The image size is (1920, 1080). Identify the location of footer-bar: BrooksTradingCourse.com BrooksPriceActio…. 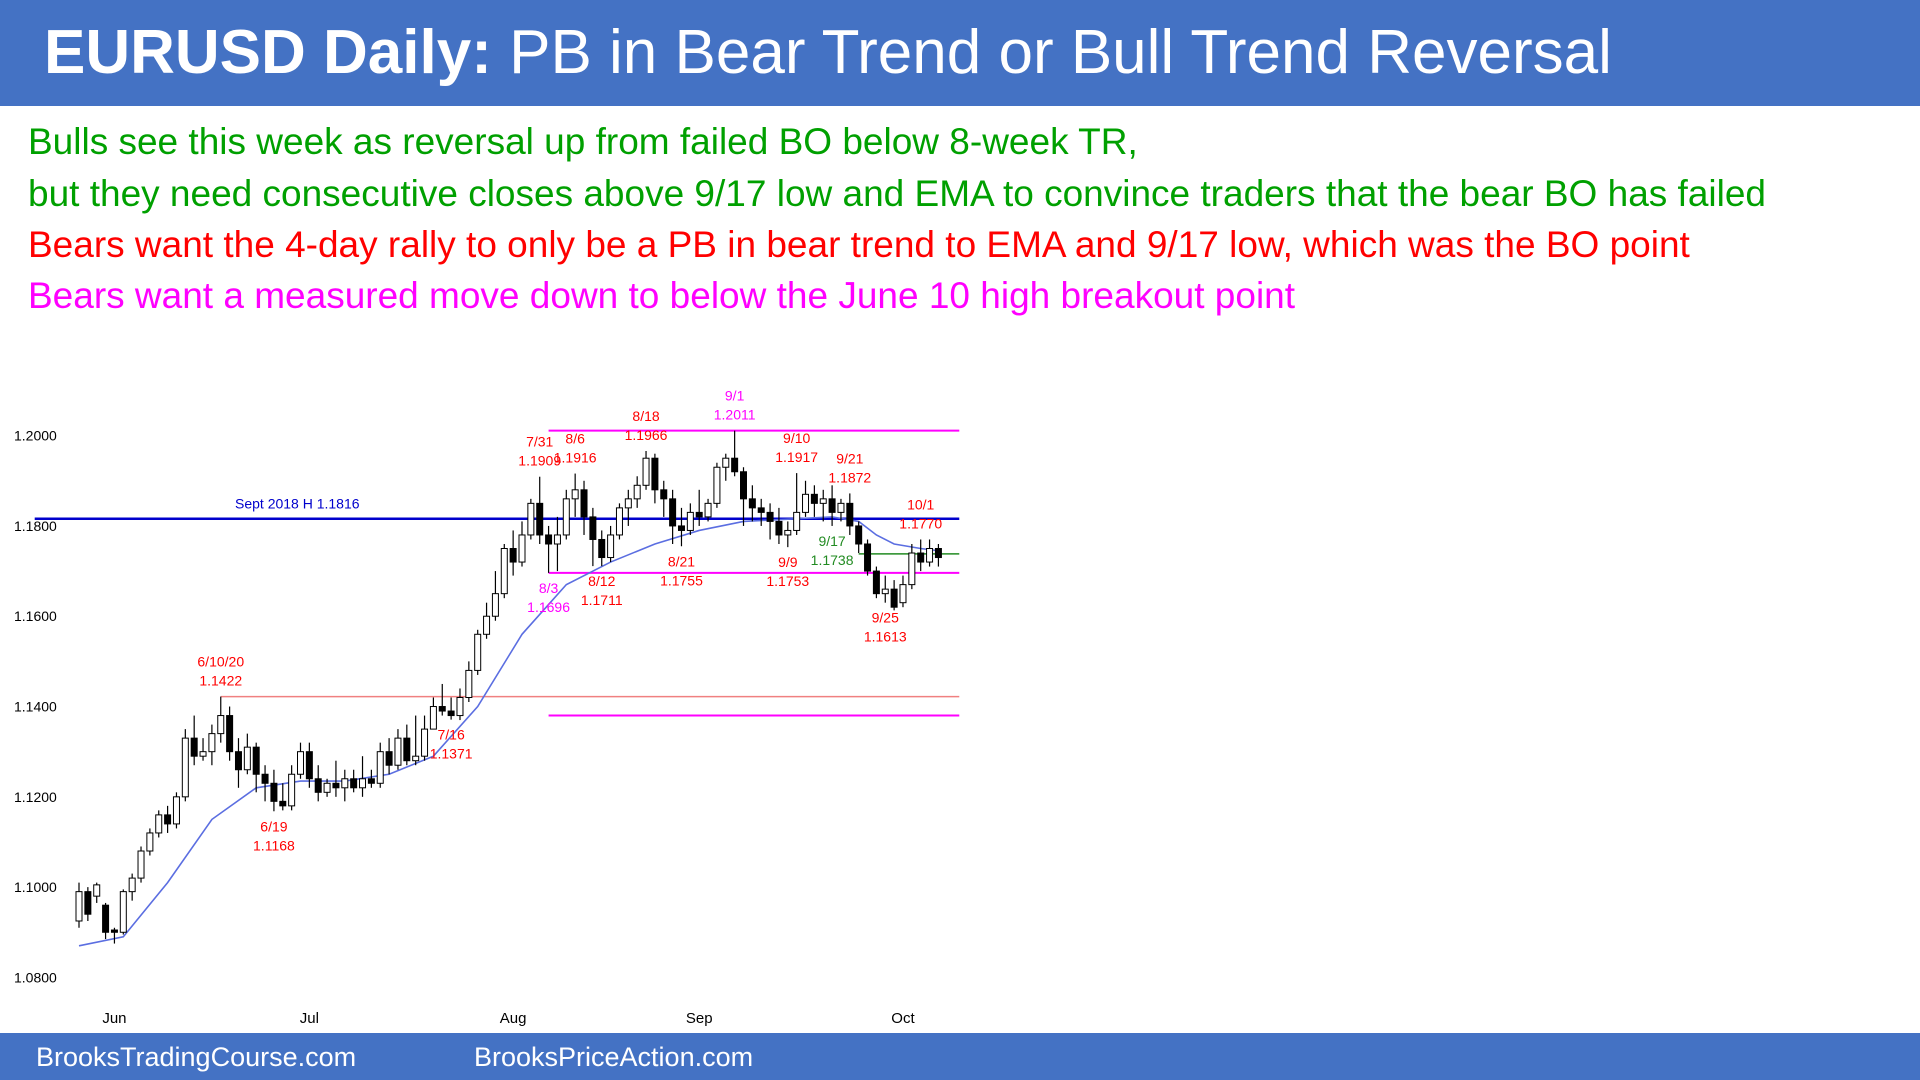
(960, 1056).